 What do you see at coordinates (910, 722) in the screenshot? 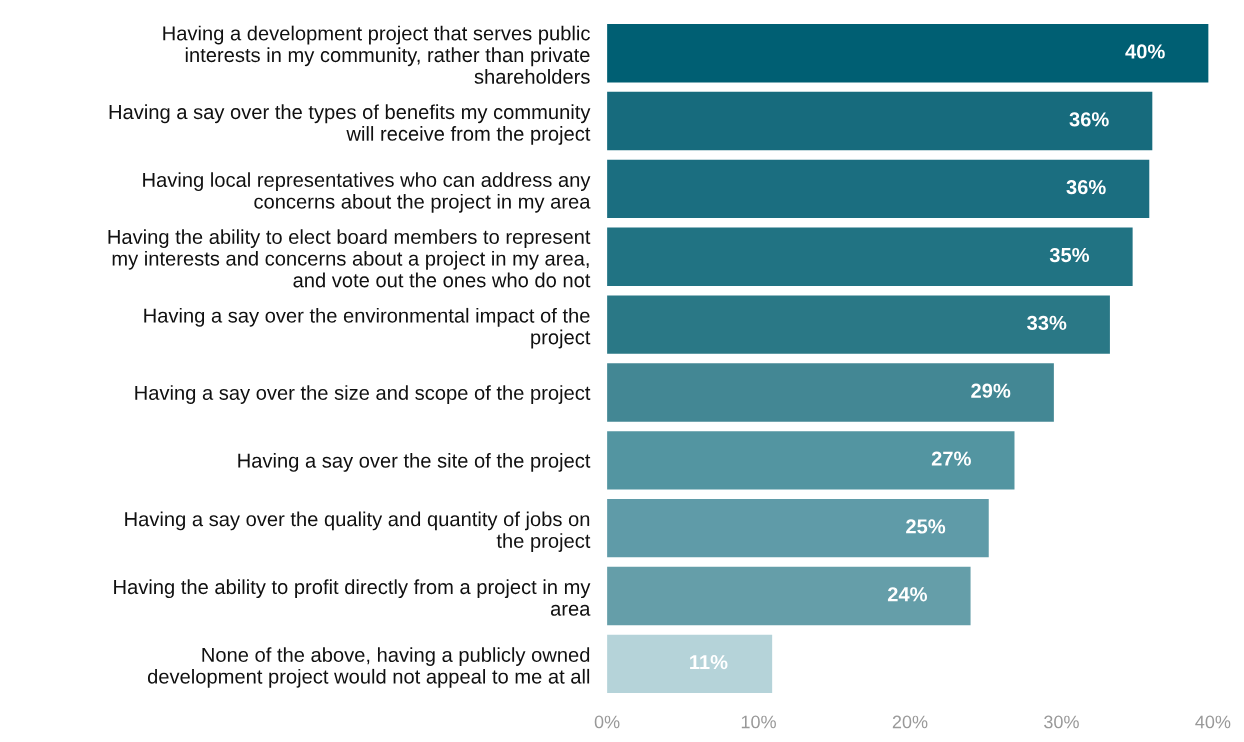
I see `x-tick-label: 20%` at bounding box center [910, 722].